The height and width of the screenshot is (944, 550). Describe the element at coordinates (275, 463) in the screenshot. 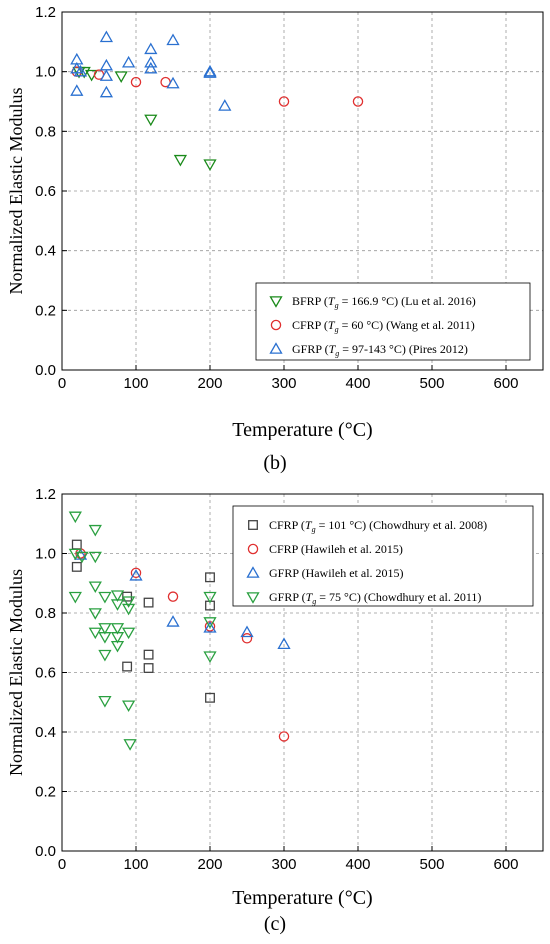

I see `panel-label-b: (b)` at that location.